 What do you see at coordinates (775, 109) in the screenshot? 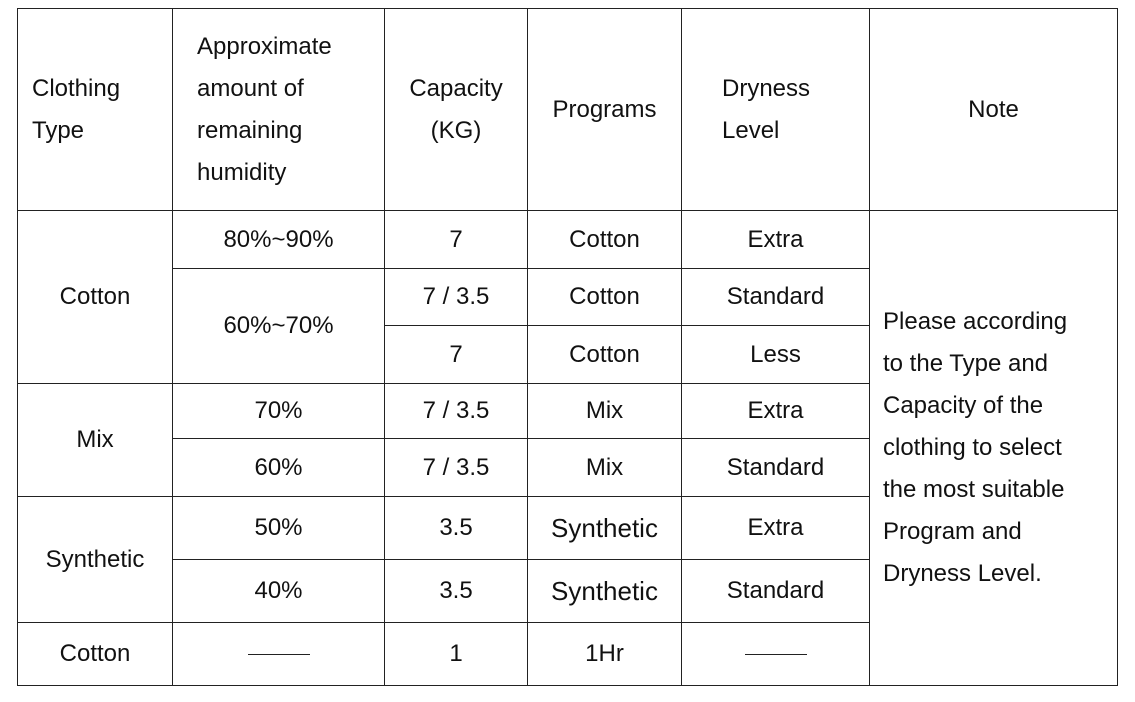
I see `header-dryness: Dryness Level` at bounding box center [775, 109].